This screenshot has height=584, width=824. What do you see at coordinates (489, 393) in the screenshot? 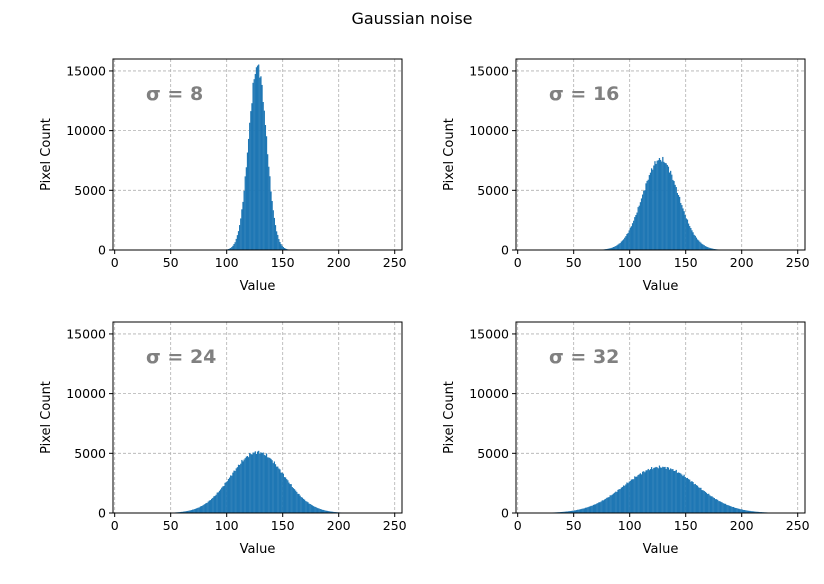
I see `y-tick-label: 10000` at bounding box center [489, 393].